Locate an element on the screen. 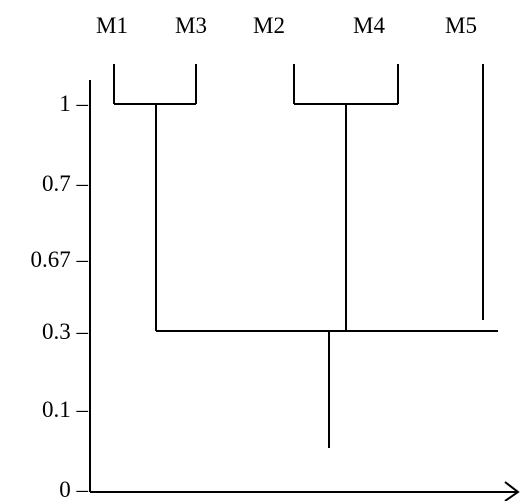  leaf-label-m1: M1 is located at coordinates (112, 25).